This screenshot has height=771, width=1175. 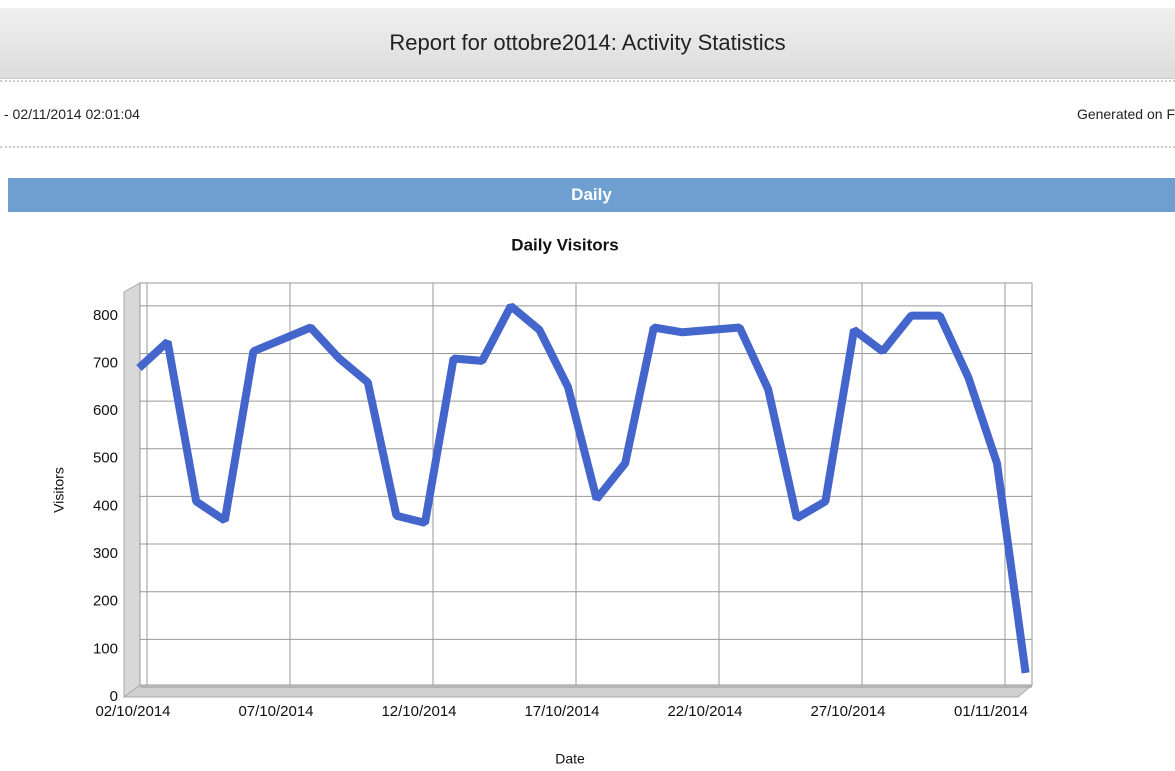 What do you see at coordinates (105, 315) in the screenshot?
I see `y-tick-label: 800` at bounding box center [105, 315].